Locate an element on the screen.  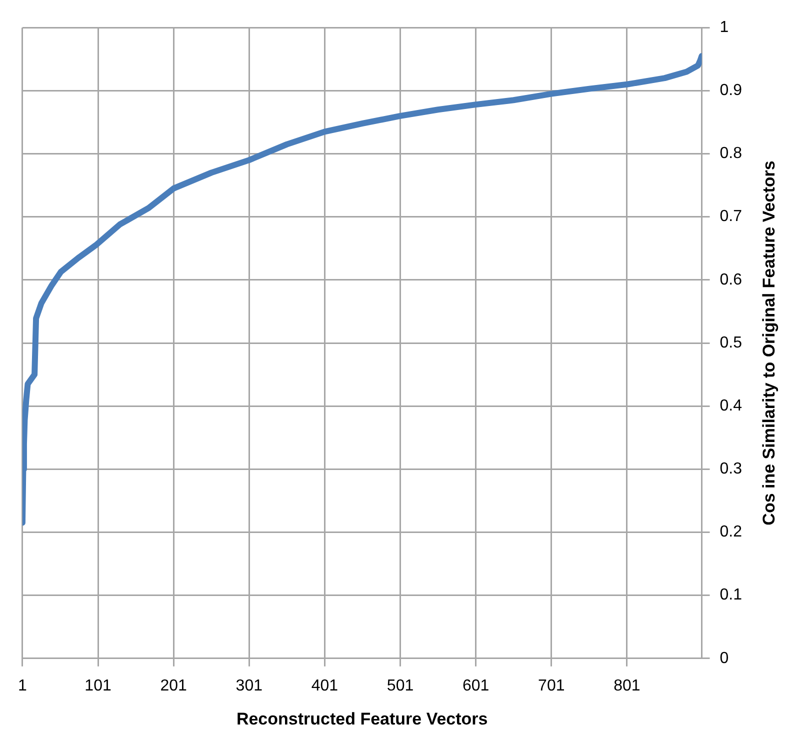
x-tick-label: 301 is located at coordinates (249, 685).